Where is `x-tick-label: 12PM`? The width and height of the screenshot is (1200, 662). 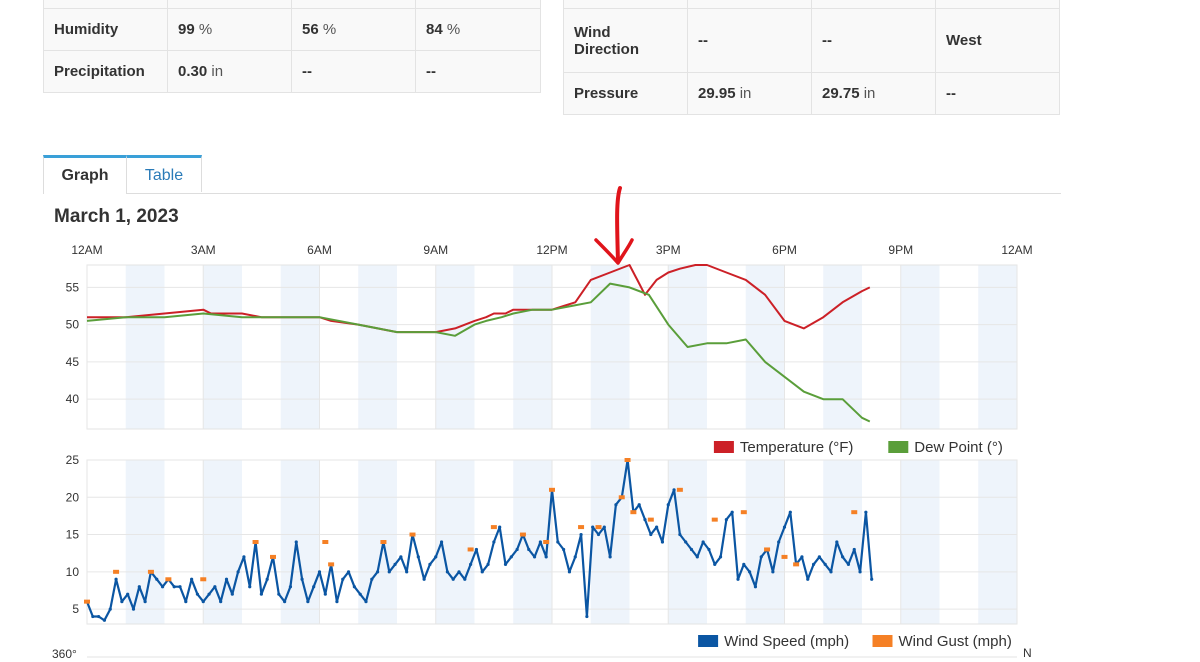
x-tick-label: 12PM is located at coordinates (551, 250).